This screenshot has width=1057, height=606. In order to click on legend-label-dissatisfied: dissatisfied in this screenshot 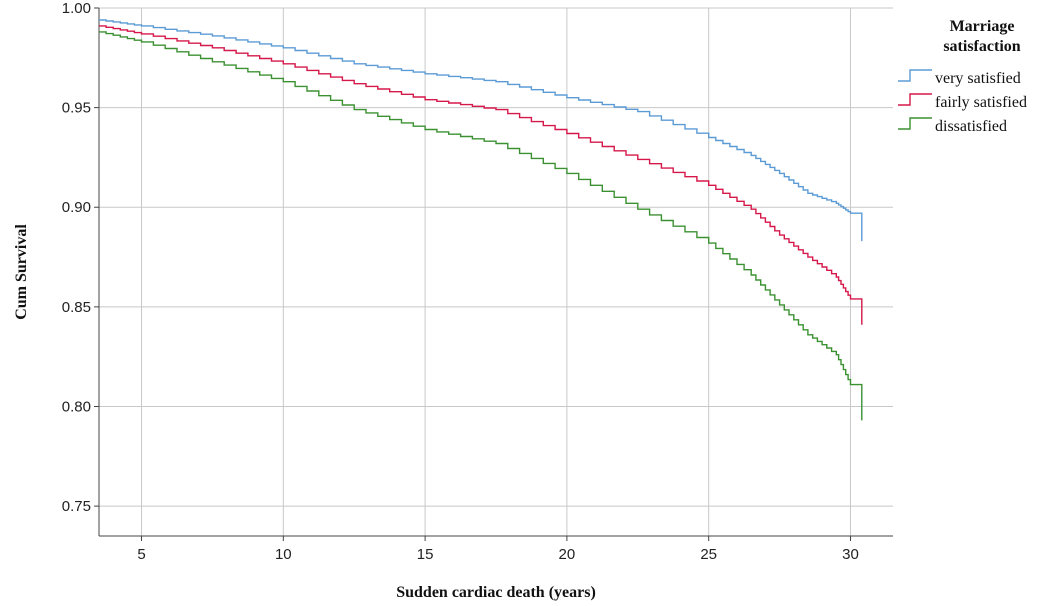, I will do `click(971, 126)`.